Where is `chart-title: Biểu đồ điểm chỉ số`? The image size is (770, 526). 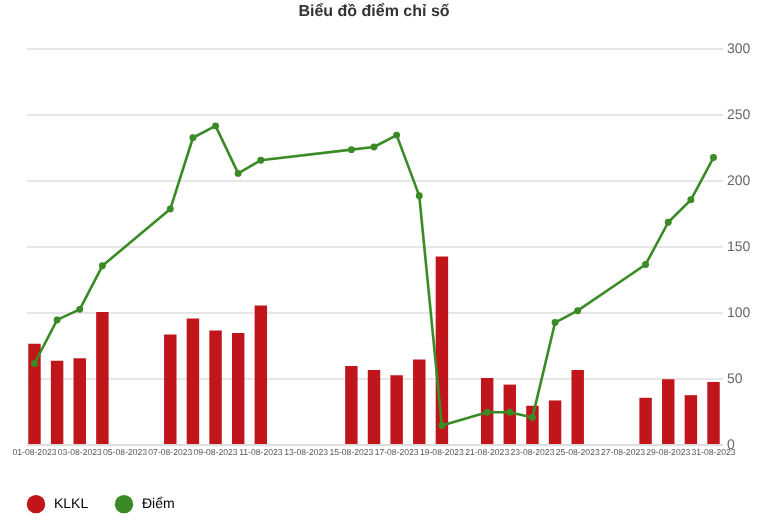 chart-title: Biểu đồ điểm chỉ số is located at coordinates (374, 11).